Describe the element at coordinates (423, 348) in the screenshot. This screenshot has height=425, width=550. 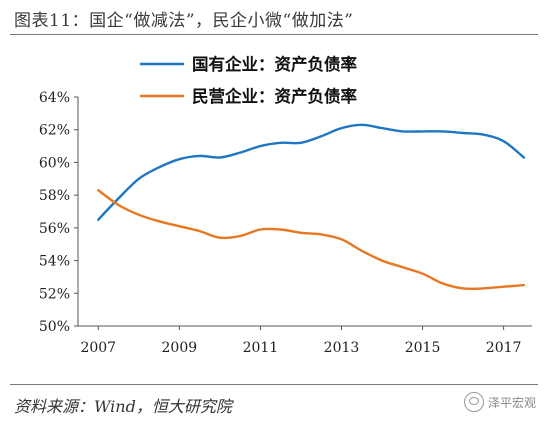
I see `x-tick-label: 2015` at that location.